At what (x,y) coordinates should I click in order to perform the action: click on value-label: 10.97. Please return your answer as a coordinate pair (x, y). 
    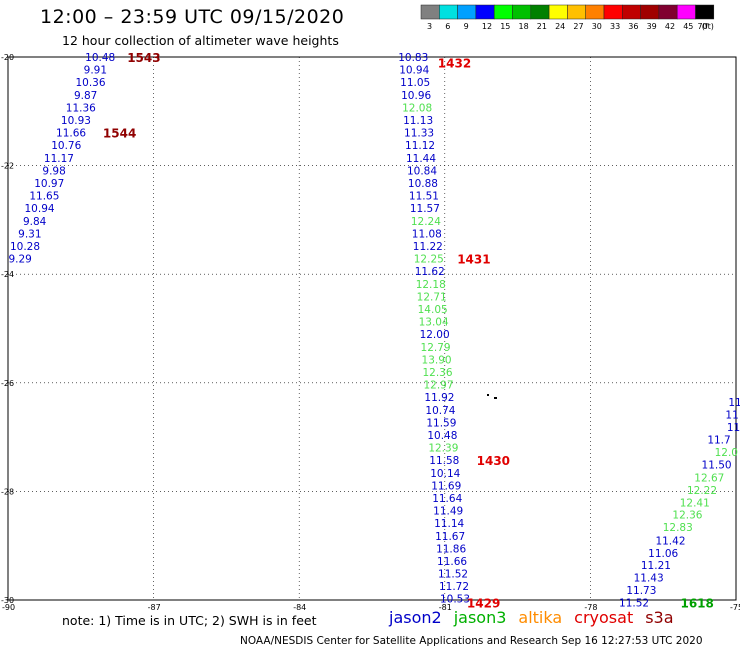
    Looking at the image, I should click on (49, 184).